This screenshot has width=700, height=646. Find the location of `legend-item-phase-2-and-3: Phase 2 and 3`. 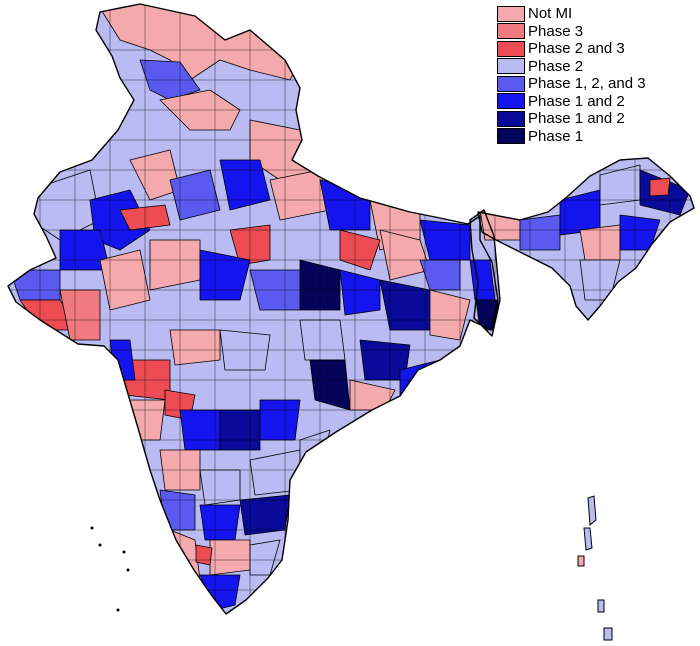

legend-item-phase-2-and-3: Phase 2 and 3 is located at coordinates (597, 49).